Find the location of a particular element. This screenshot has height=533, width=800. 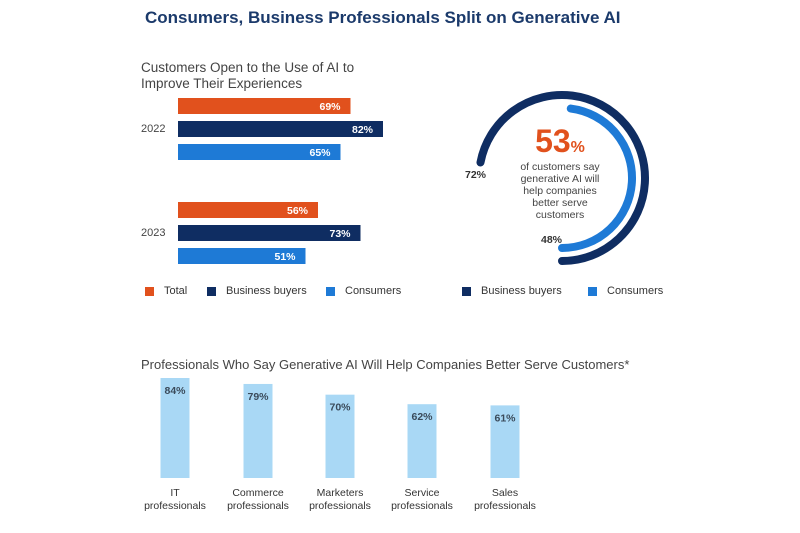

ring-headline: 53% is located at coordinates (560, 141).